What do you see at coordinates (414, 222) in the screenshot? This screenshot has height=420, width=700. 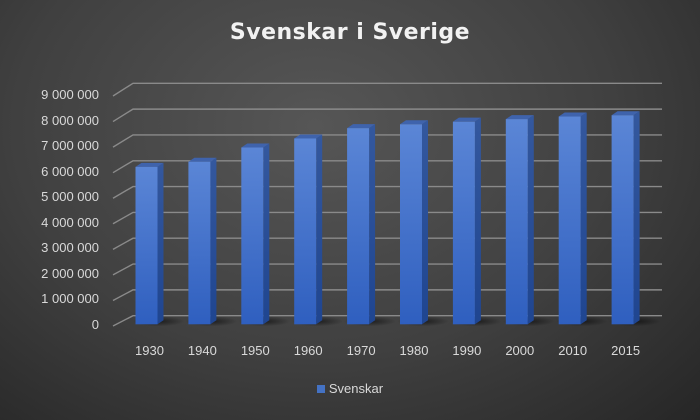 I see `bar-1980` at bounding box center [414, 222].